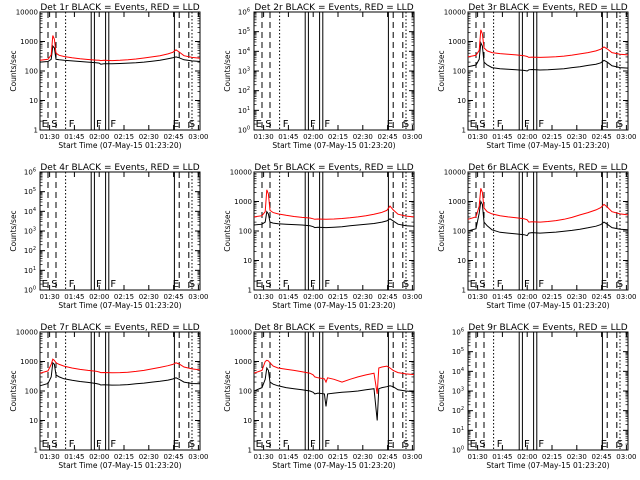 The image size is (640, 480). Describe the element at coordinates (547, 328) in the screenshot. I see `panel-title: Det 9r BLACK = Events, RED = LLD` at that location.